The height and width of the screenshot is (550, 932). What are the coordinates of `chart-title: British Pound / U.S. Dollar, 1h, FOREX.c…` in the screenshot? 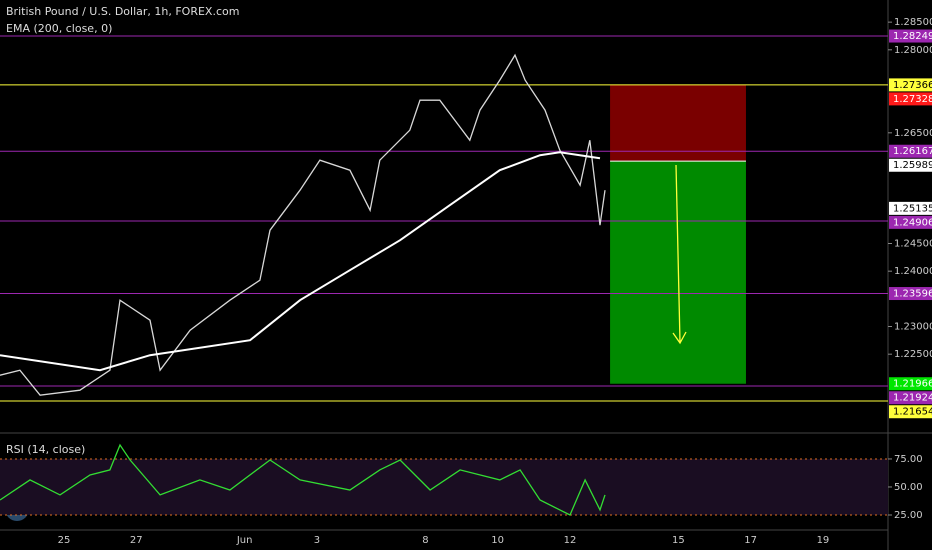 It's located at (122, 11).